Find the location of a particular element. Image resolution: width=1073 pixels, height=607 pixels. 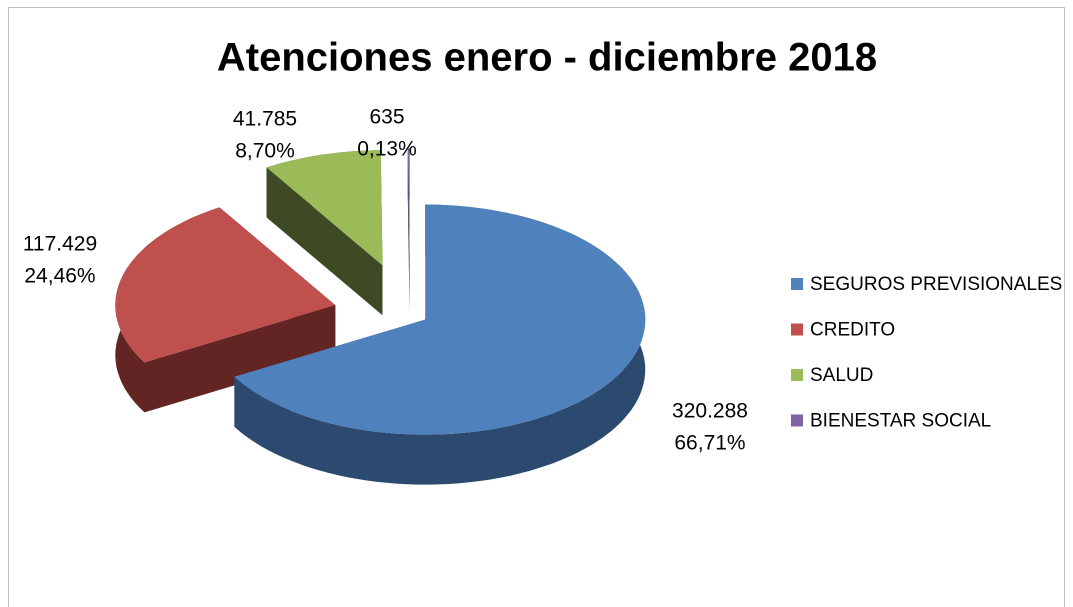

data-label: 24,46% is located at coordinates (59, 276).